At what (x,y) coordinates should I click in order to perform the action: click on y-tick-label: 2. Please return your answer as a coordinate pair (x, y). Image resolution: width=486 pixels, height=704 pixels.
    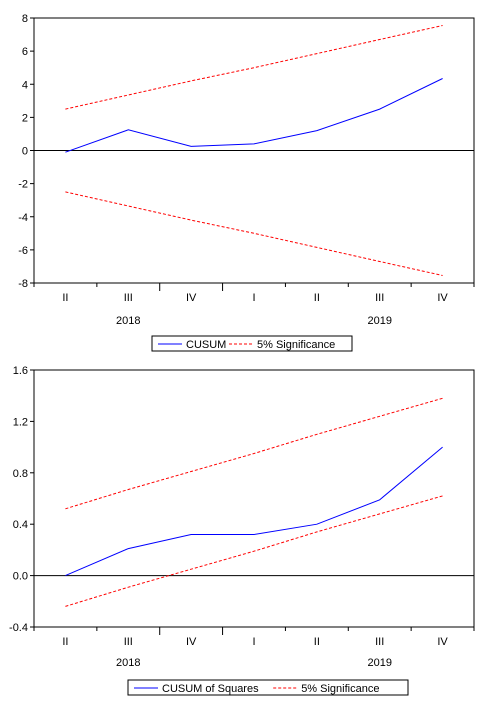
    Looking at the image, I should click on (25, 118).